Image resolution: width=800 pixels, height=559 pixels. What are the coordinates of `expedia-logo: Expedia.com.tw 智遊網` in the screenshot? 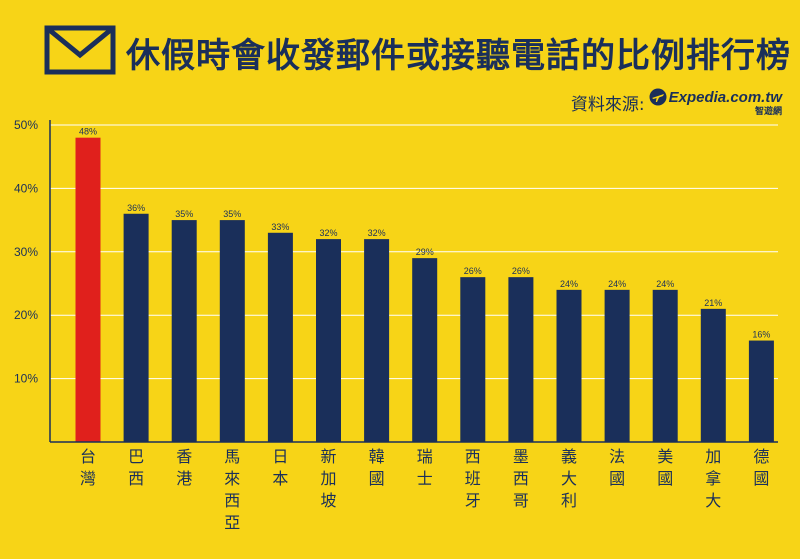 It's located at (715, 102).